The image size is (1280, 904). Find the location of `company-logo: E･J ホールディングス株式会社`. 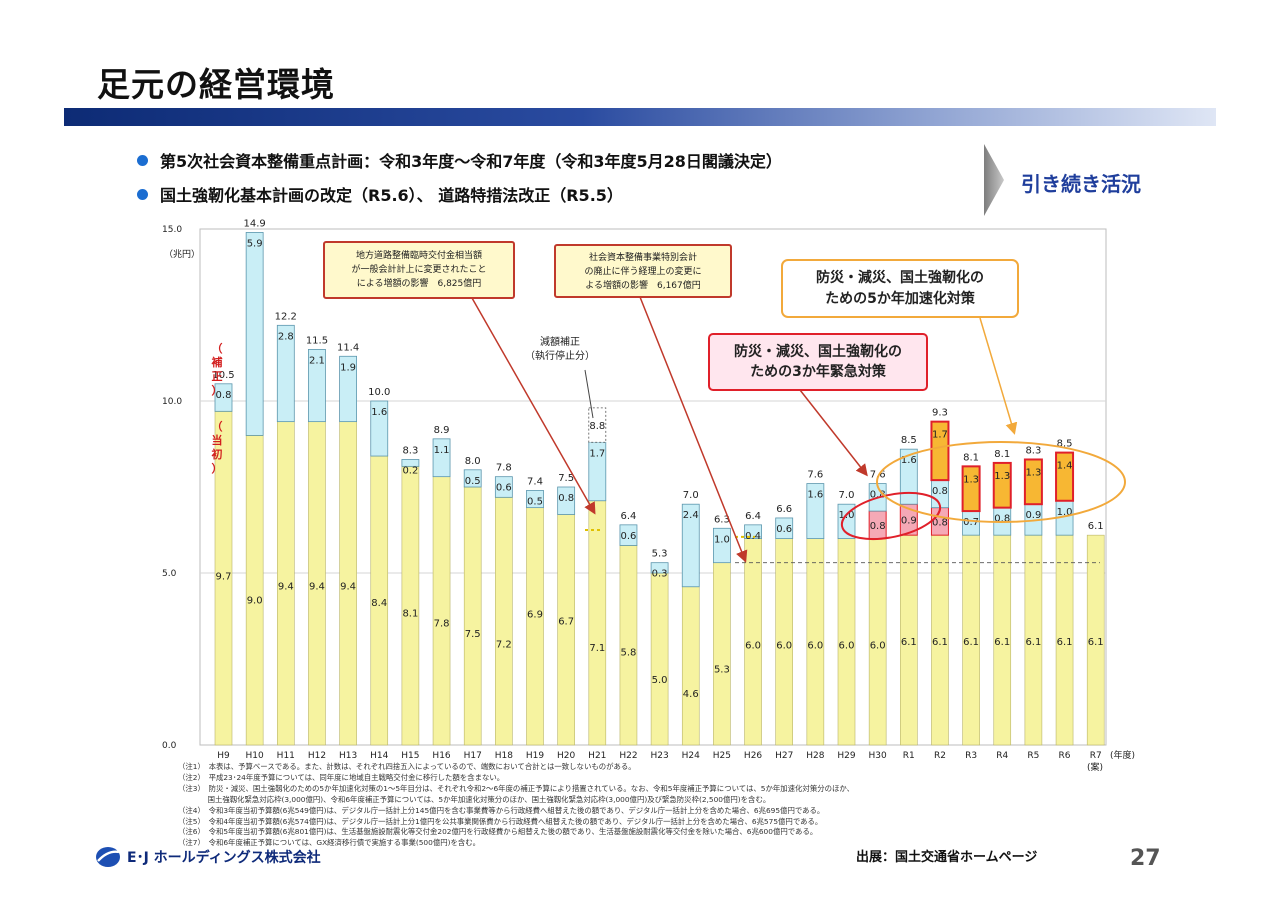

company-logo: E･J ホールディングス株式会社 is located at coordinates (208, 857).